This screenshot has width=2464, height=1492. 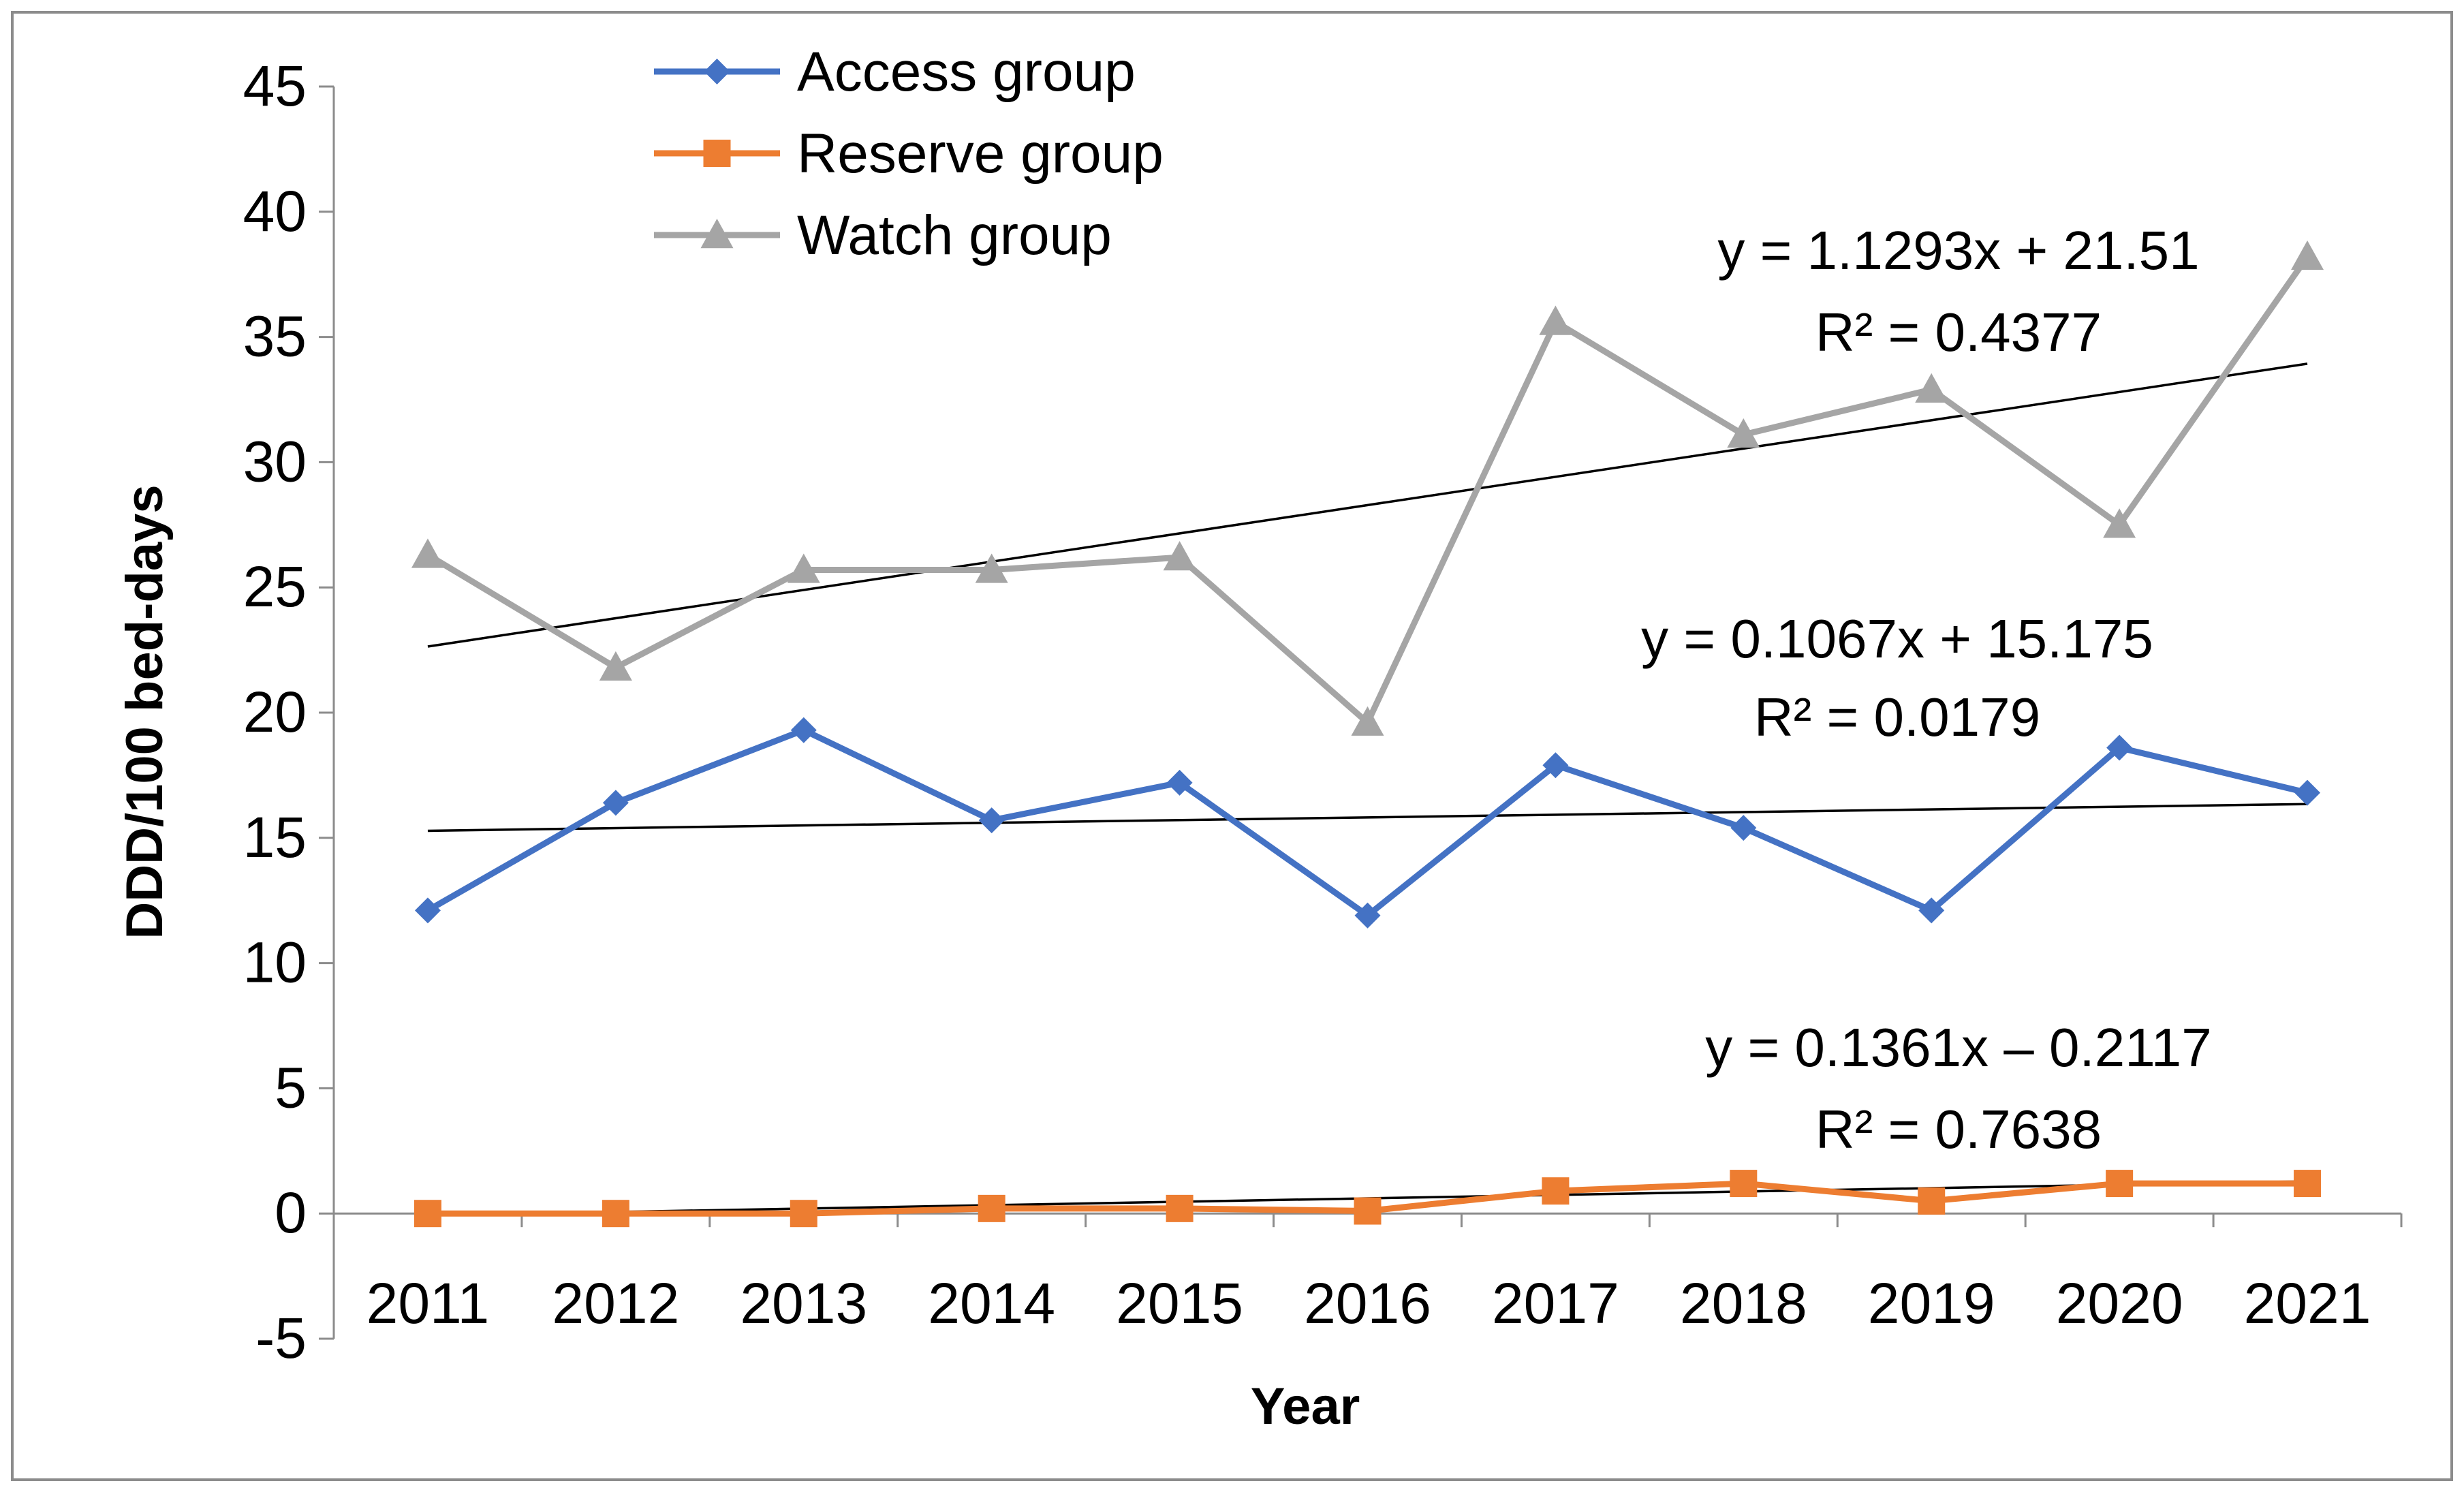 What do you see at coordinates (1959, 1129) in the screenshot?
I see `trendline-r2-reserve-group: R² = 0.7638` at bounding box center [1959, 1129].